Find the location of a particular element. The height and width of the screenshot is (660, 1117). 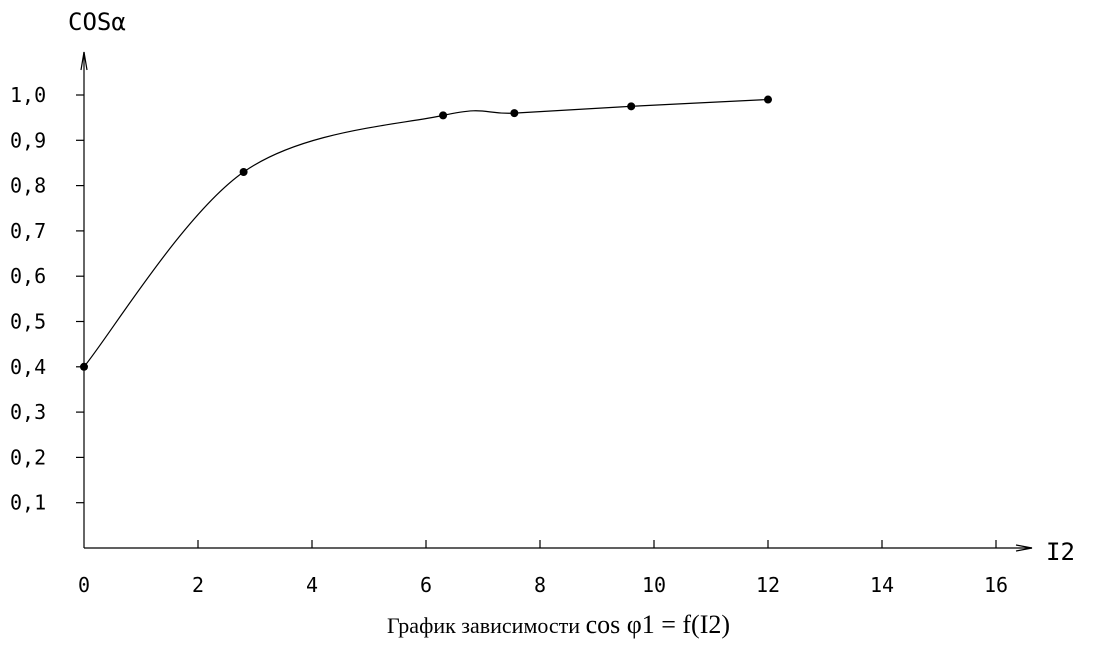

y-tick-label: 0,2 is located at coordinates (28, 457).